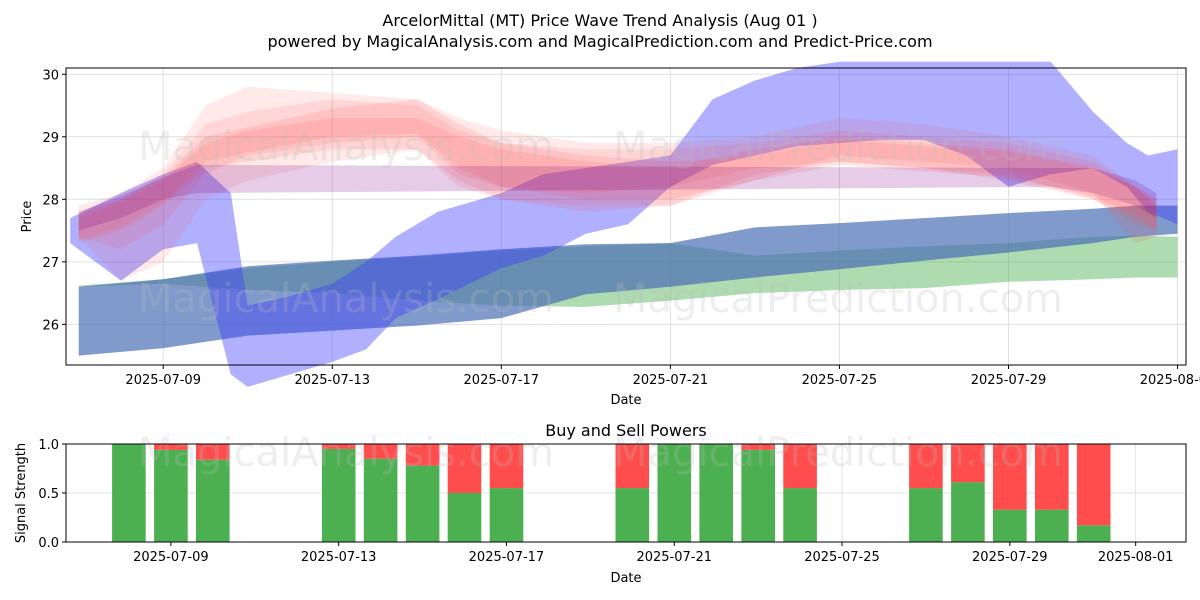 Image resolution: width=1200 pixels, height=600 pixels. I want to click on top-y-tick-label: 28, so click(50, 200).